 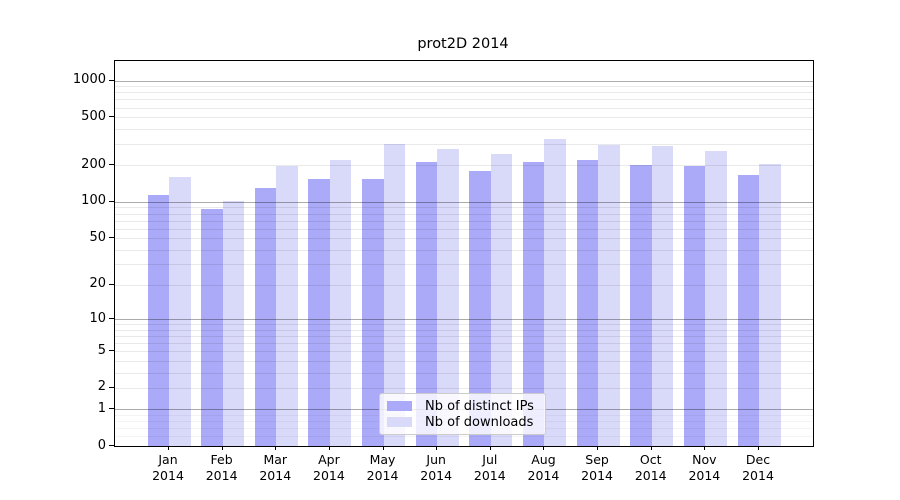 I want to click on x-tick-month: Jun, so click(x=436, y=459).